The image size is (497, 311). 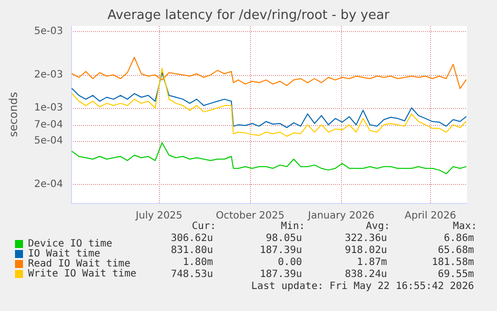 I want to click on text: Min:, so click(x=292, y=226).